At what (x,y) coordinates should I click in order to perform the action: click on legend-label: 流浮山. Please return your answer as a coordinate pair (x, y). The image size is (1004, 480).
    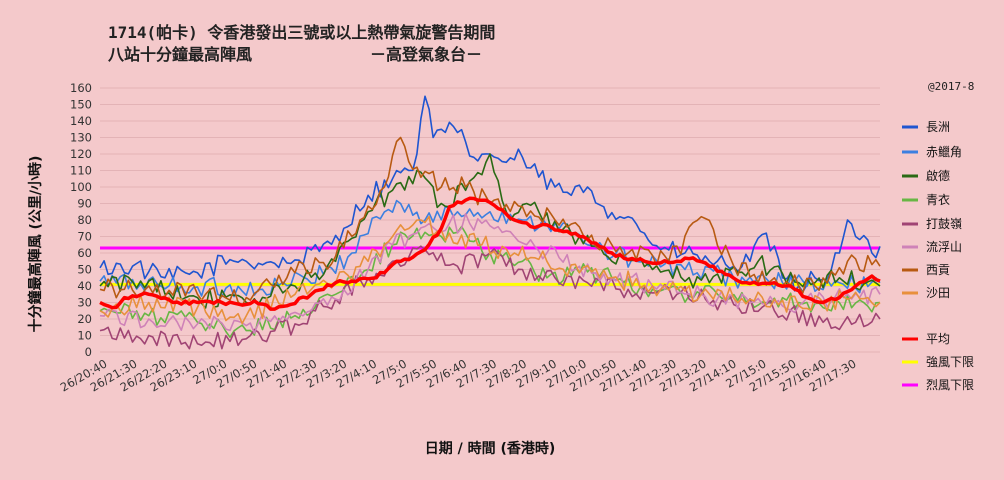
    Looking at the image, I should click on (944, 247).